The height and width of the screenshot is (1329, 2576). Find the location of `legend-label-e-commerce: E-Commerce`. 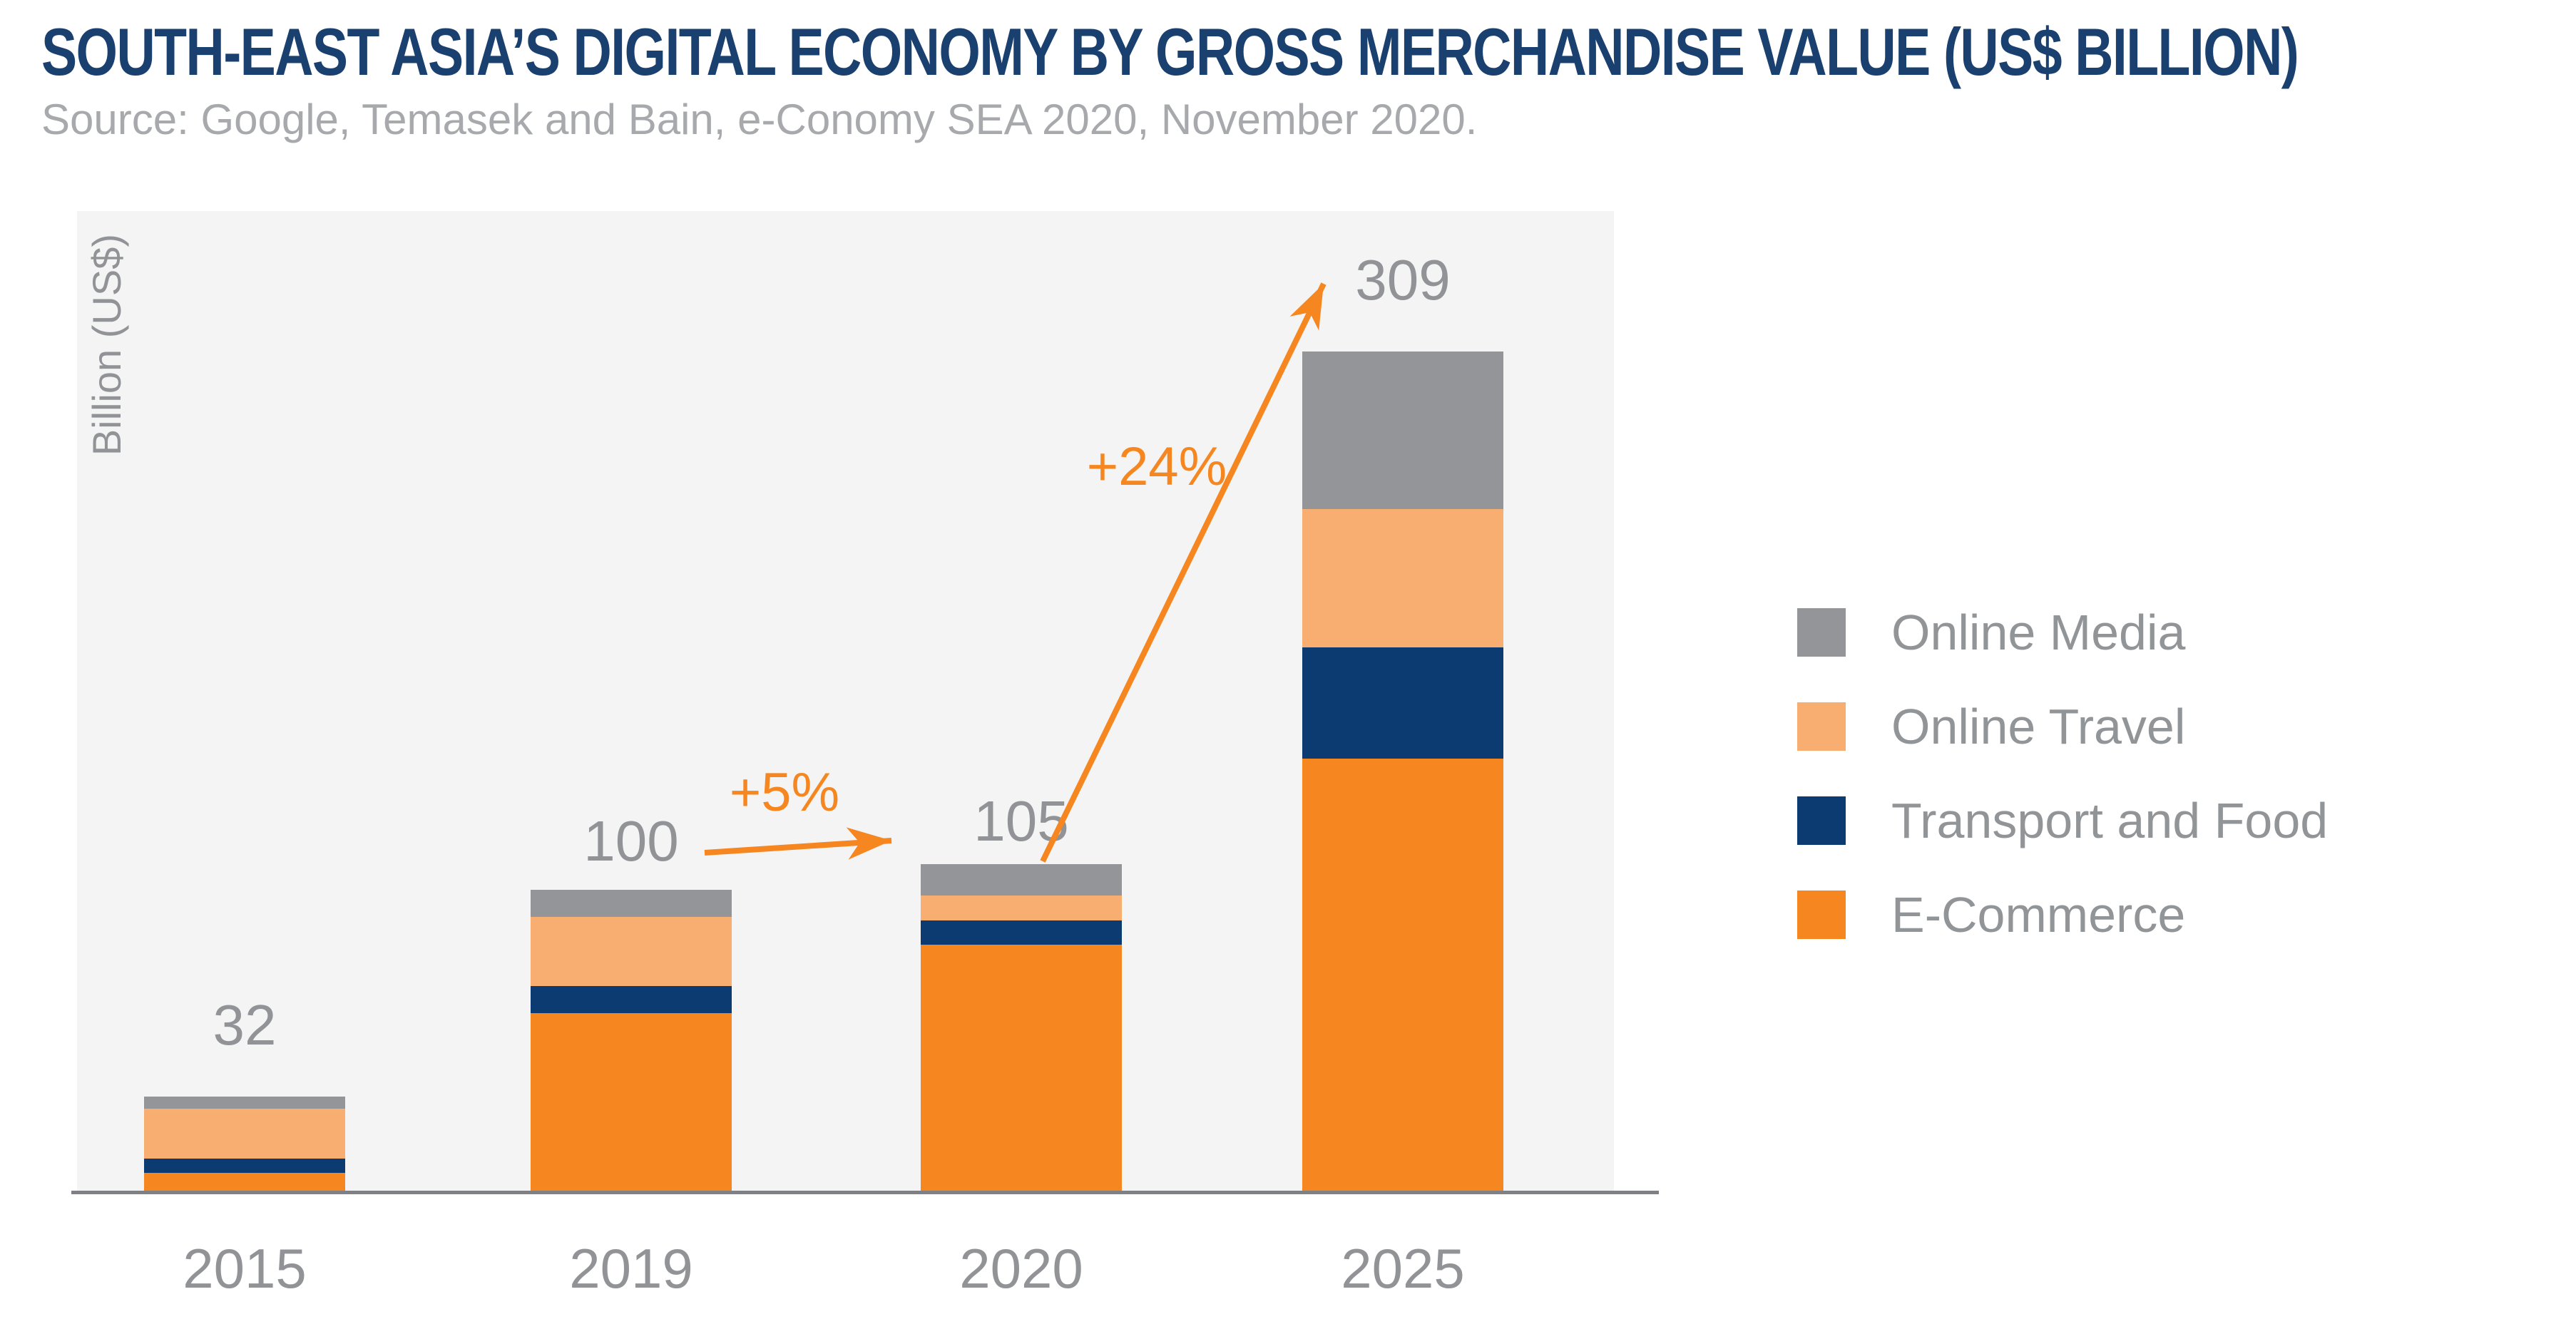

legend-label-e-commerce: E-Commerce is located at coordinates (2039, 915).